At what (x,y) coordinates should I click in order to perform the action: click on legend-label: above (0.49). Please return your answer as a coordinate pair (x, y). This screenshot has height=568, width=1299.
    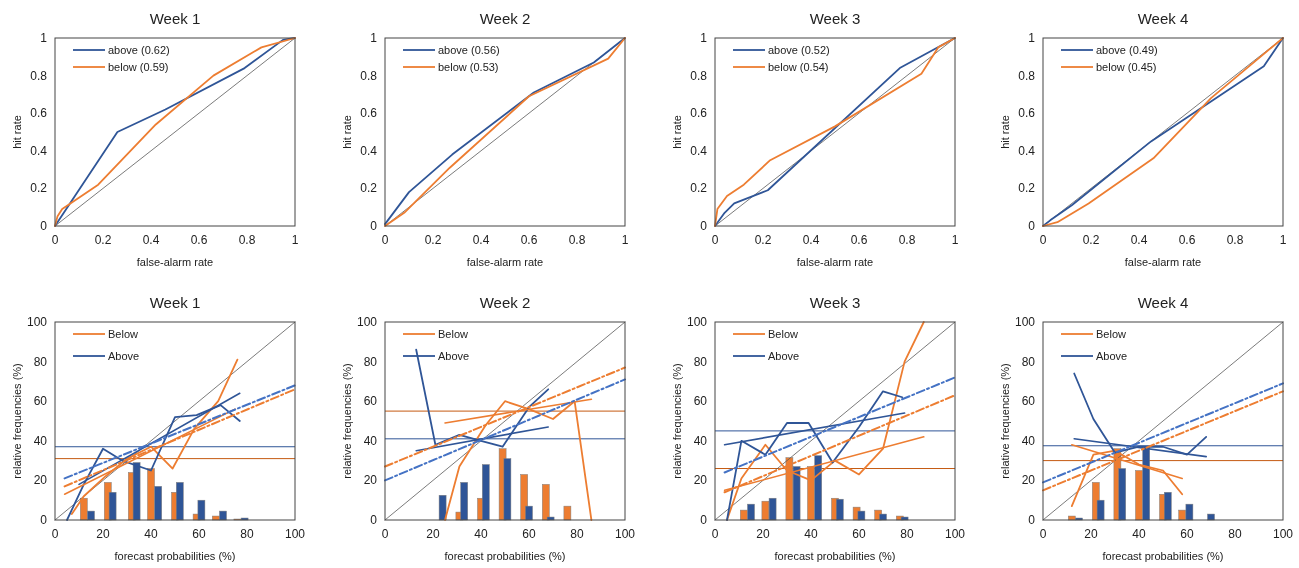
    Looking at the image, I should click on (1127, 50).